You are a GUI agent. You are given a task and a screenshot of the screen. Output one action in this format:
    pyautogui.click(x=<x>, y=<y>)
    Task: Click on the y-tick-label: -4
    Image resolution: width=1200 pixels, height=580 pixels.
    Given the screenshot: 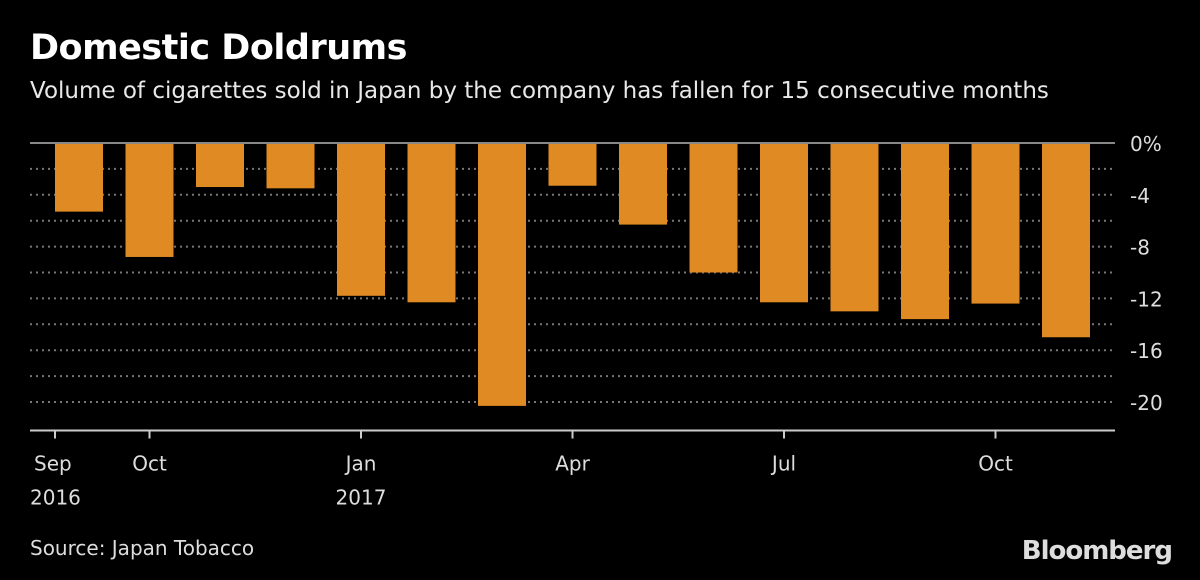 What is the action you would take?
    pyautogui.click(x=1140, y=196)
    